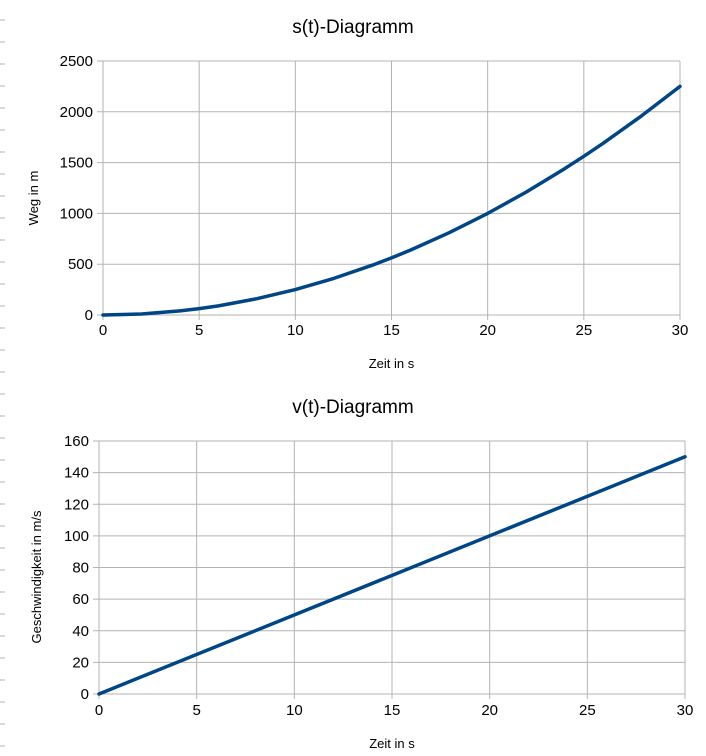 This screenshot has height=756, width=706. What do you see at coordinates (76, 473) in the screenshot?
I see `y-tick-label: 140` at bounding box center [76, 473].